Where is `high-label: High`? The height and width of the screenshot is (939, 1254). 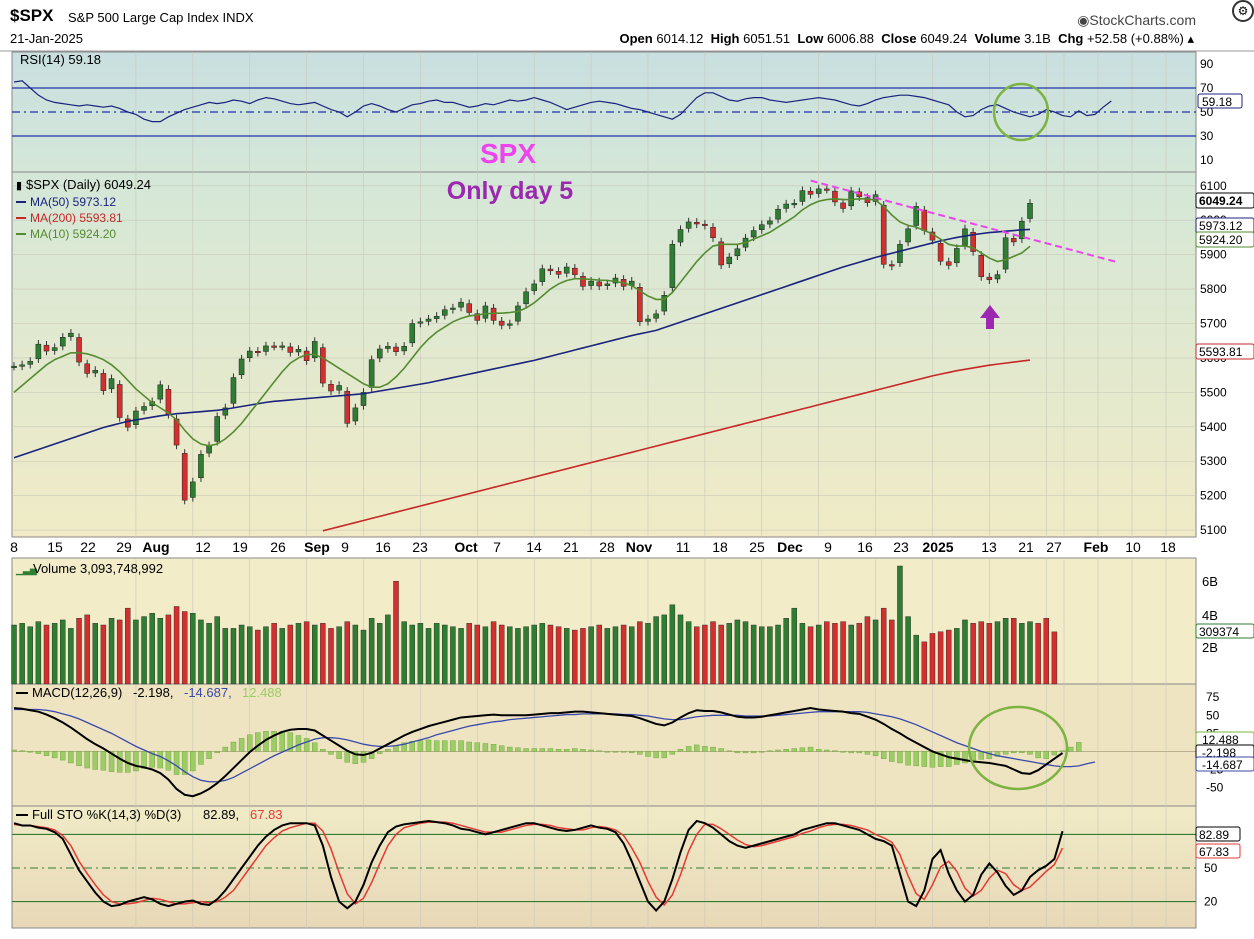
high-label: High is located at coordinates (725, 38).